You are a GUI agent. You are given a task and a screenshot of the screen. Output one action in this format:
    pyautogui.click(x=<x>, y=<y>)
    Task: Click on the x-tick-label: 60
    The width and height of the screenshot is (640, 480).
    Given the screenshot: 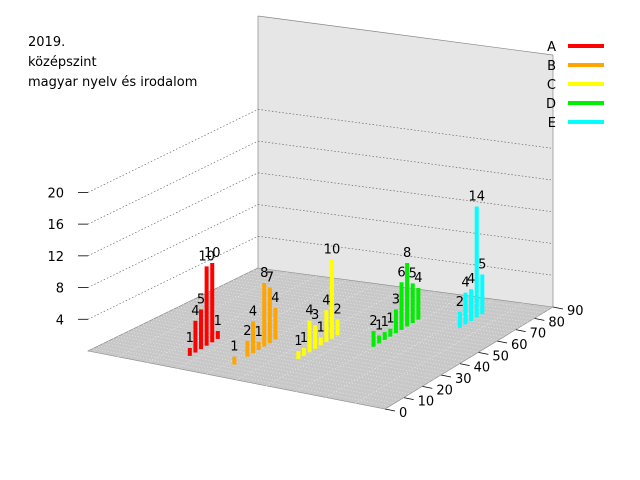 What is the action you would take?
    pyautogui.click(x=519, y=345)
    